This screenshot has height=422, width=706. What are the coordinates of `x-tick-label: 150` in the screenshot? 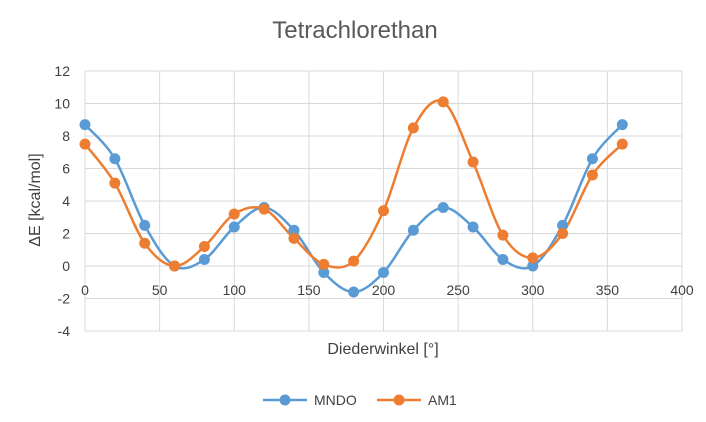 It's located at (309, 290).